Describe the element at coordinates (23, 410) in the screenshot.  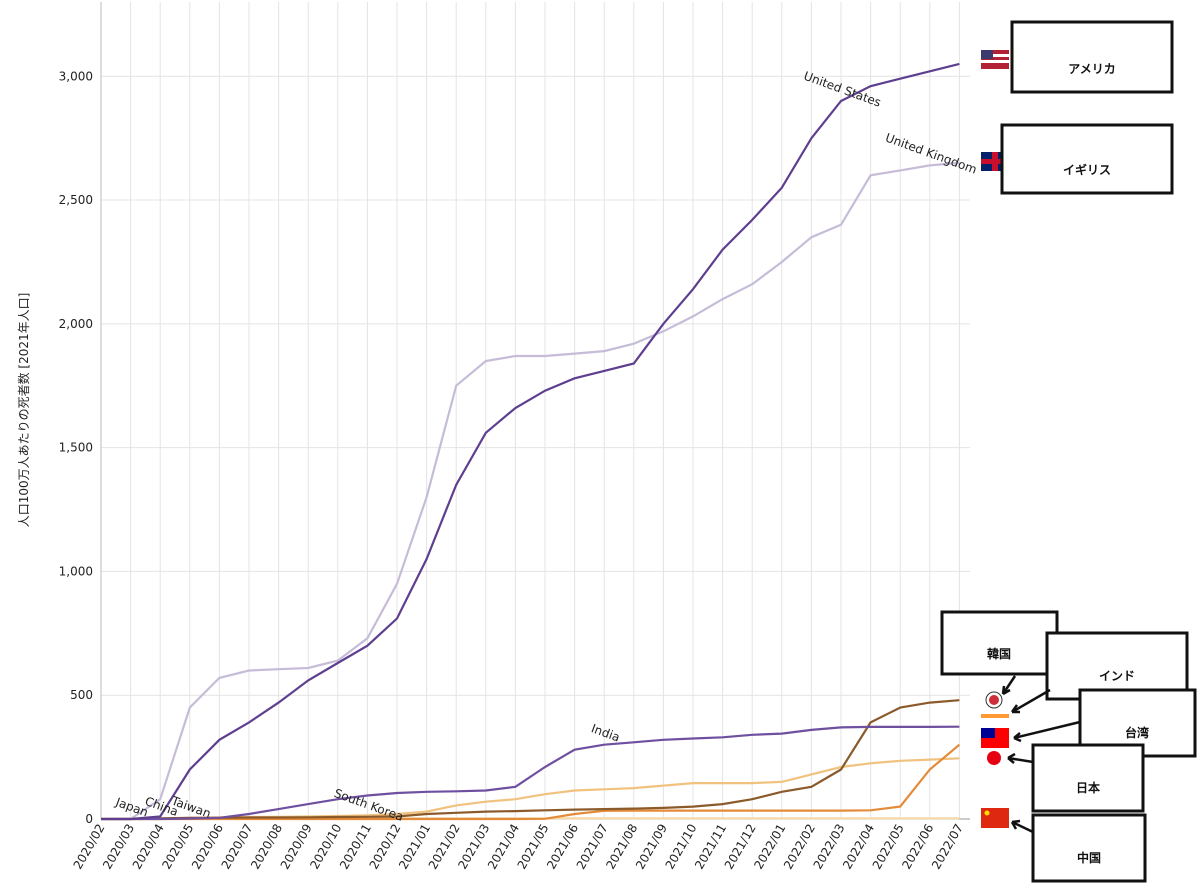
I see `y-axis-label: 人口100万人あたりの死者数 [2021年人口]` at that location.